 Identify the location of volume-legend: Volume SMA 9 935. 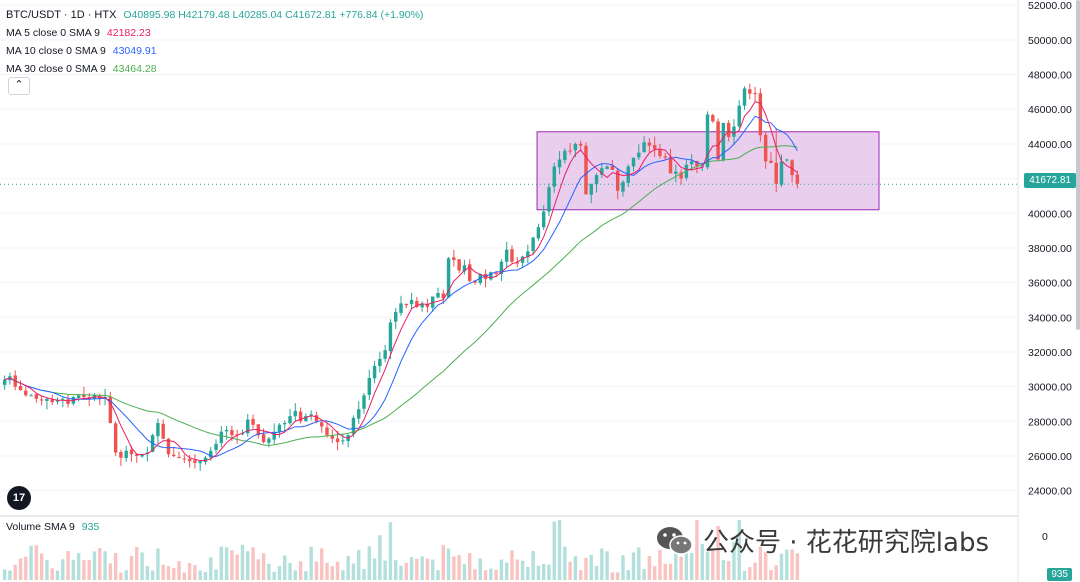
(52, 527).